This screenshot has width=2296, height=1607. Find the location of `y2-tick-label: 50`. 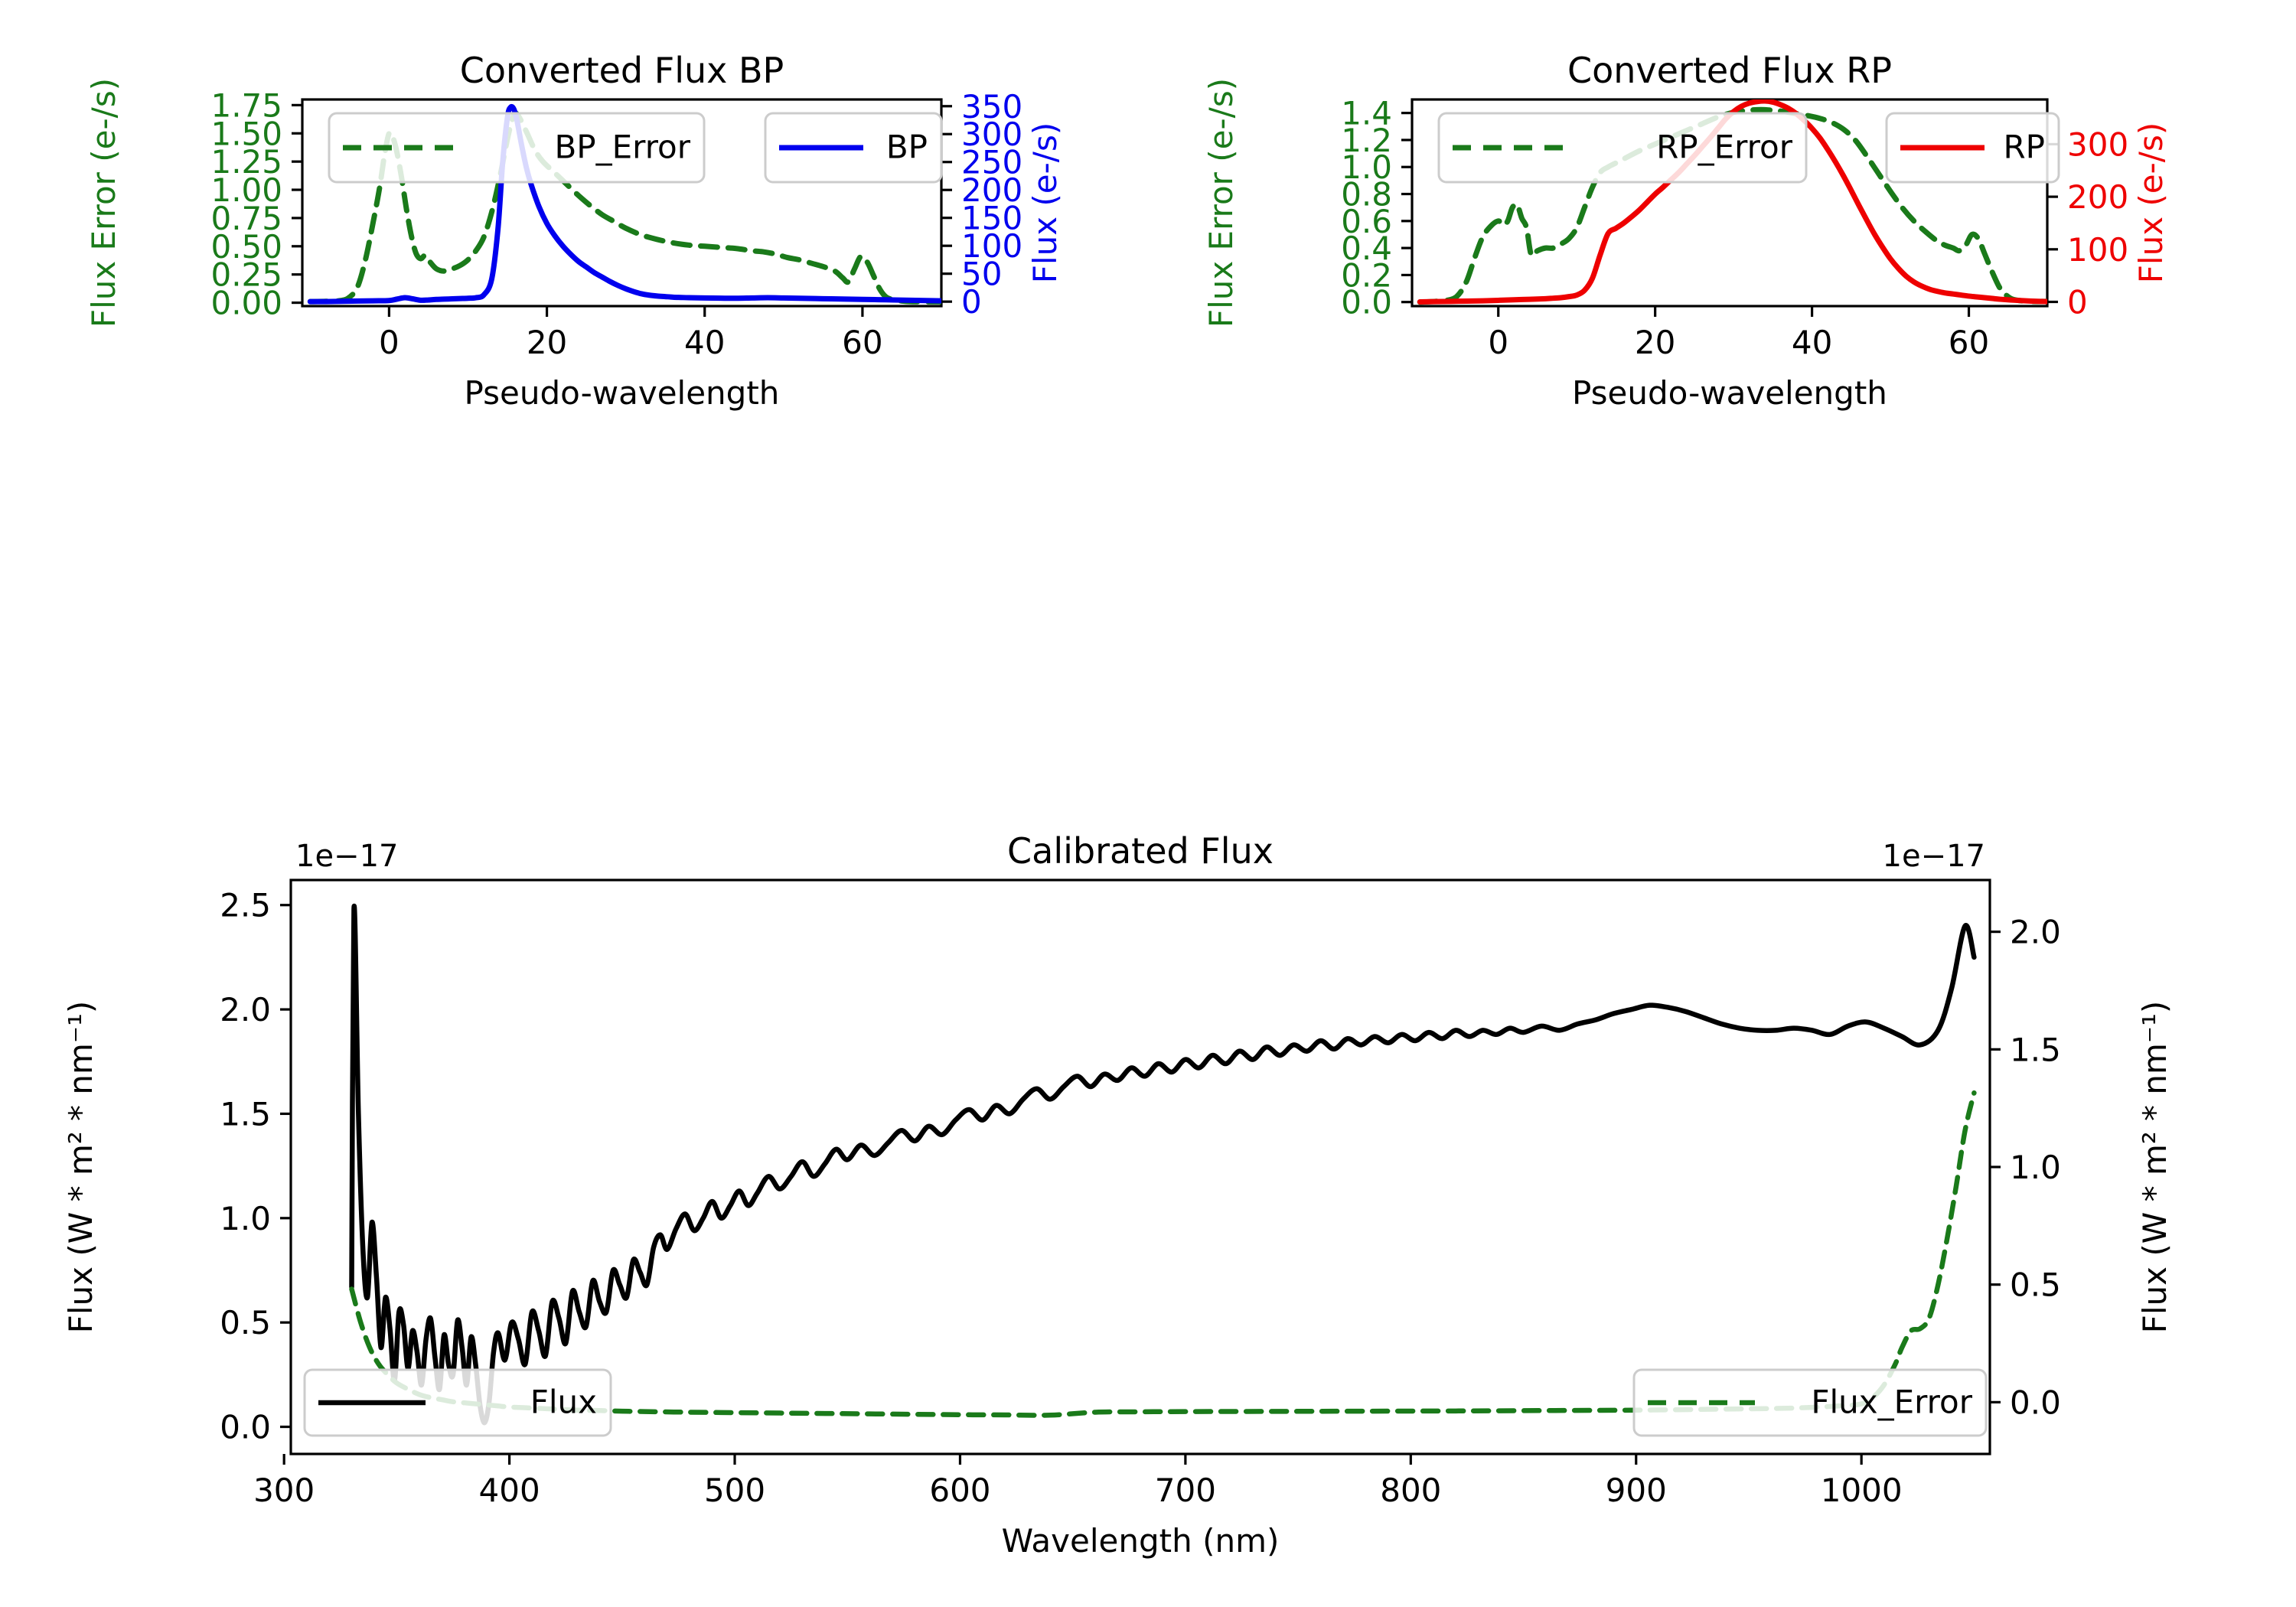

y2-tick-label: 50 is located at coordinates (981, 274).